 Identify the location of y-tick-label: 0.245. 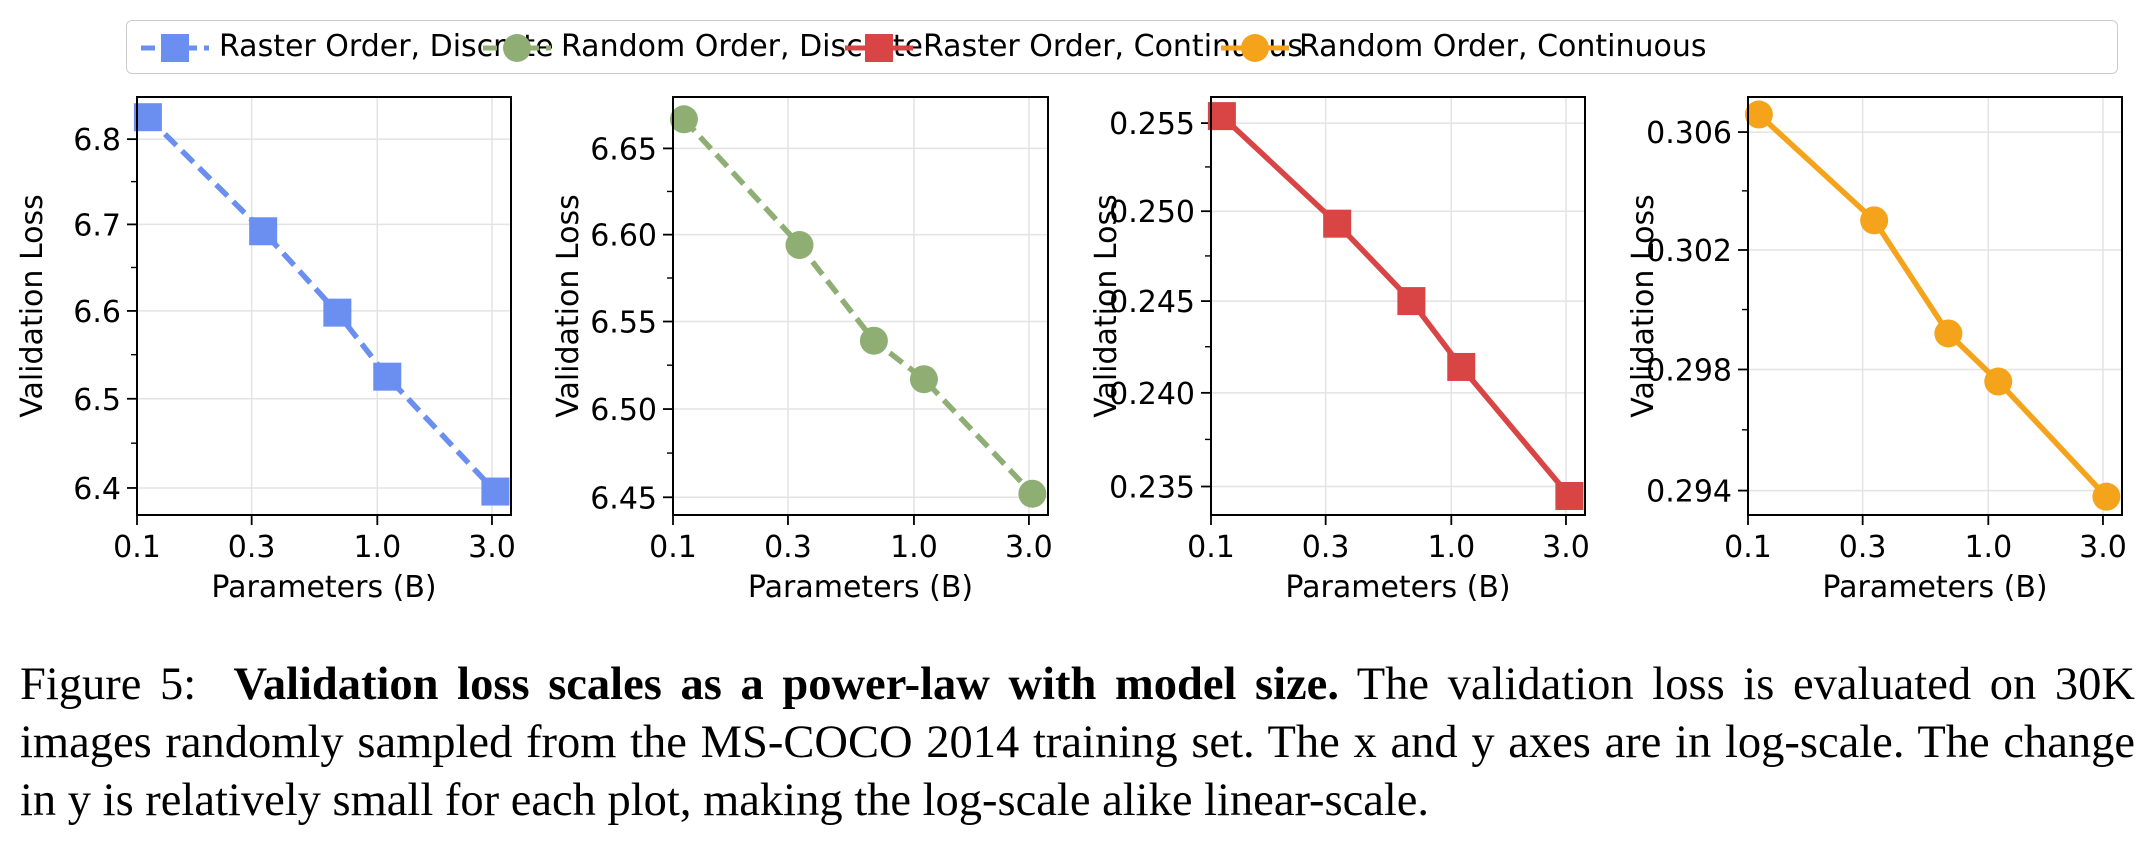
(1152, 302).